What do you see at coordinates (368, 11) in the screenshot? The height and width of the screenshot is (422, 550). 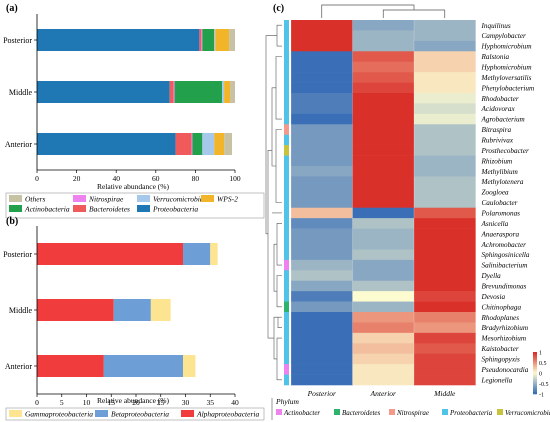 I see `column-dendrogram-branch` at bounding box center [368, 11].